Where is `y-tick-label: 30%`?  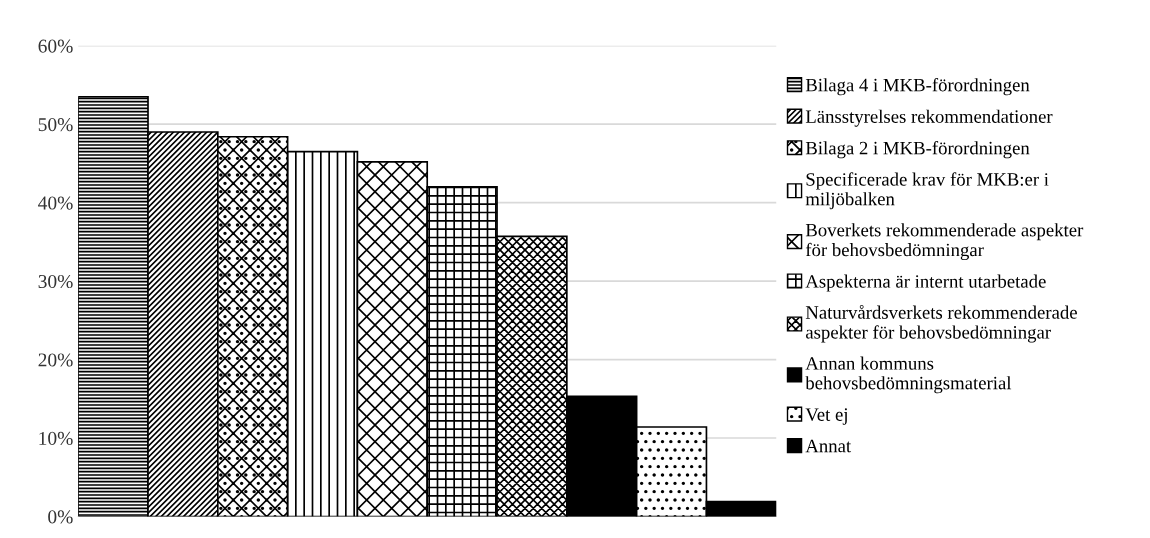
y-tick-label: 30% is located at coordinates (55, 281).